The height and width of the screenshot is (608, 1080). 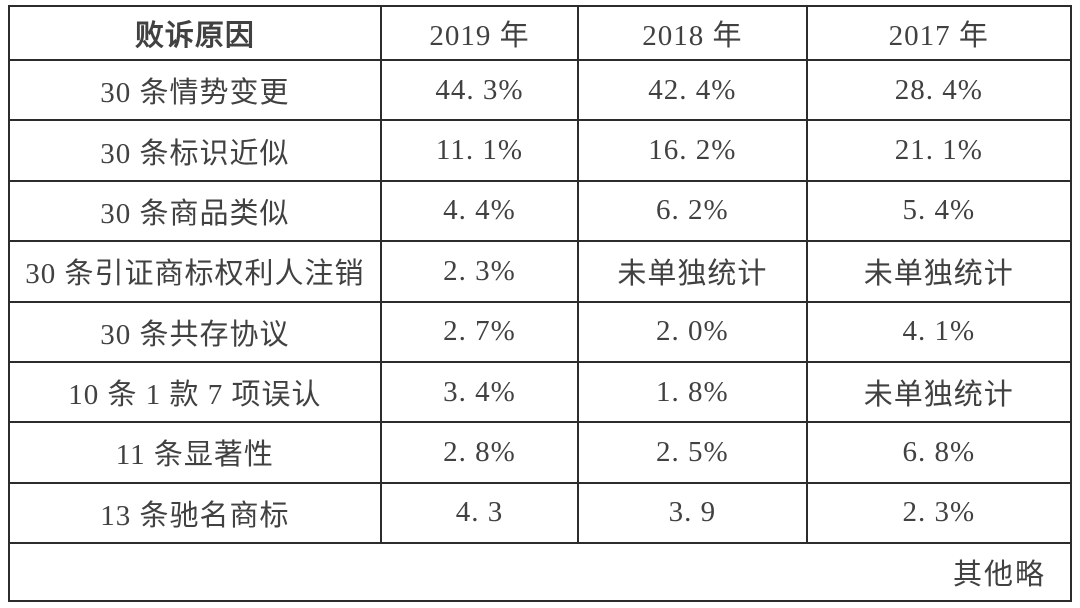 I want to click on column-header-2019: 2019 年, so click(x=479, y=33).